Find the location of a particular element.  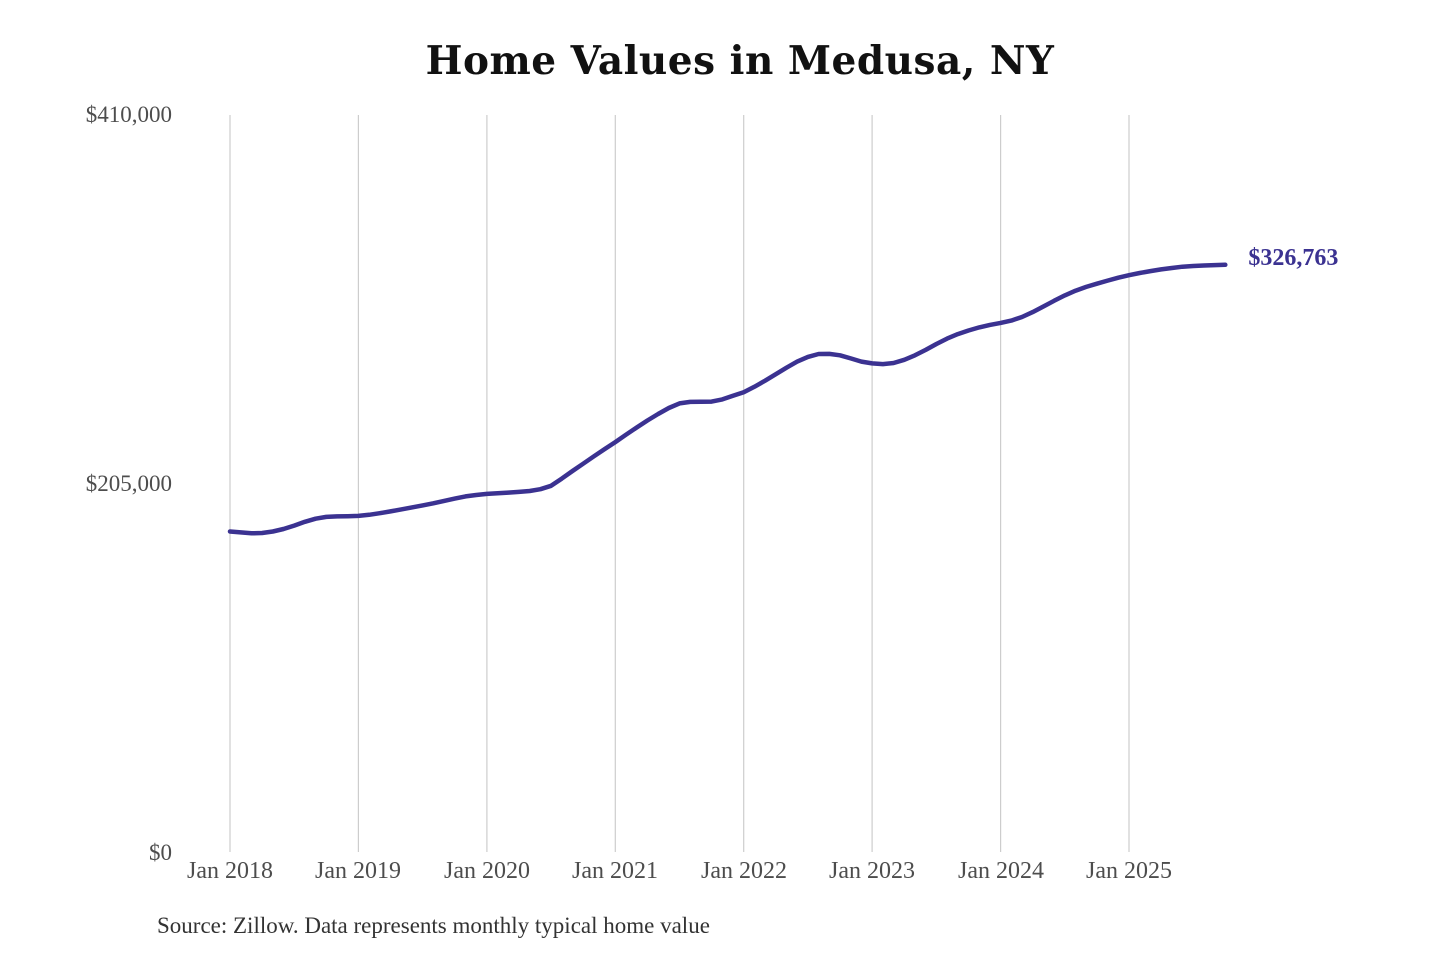

x-tick-label-2019: Jan 2019 is located at coordinates (358, 871).